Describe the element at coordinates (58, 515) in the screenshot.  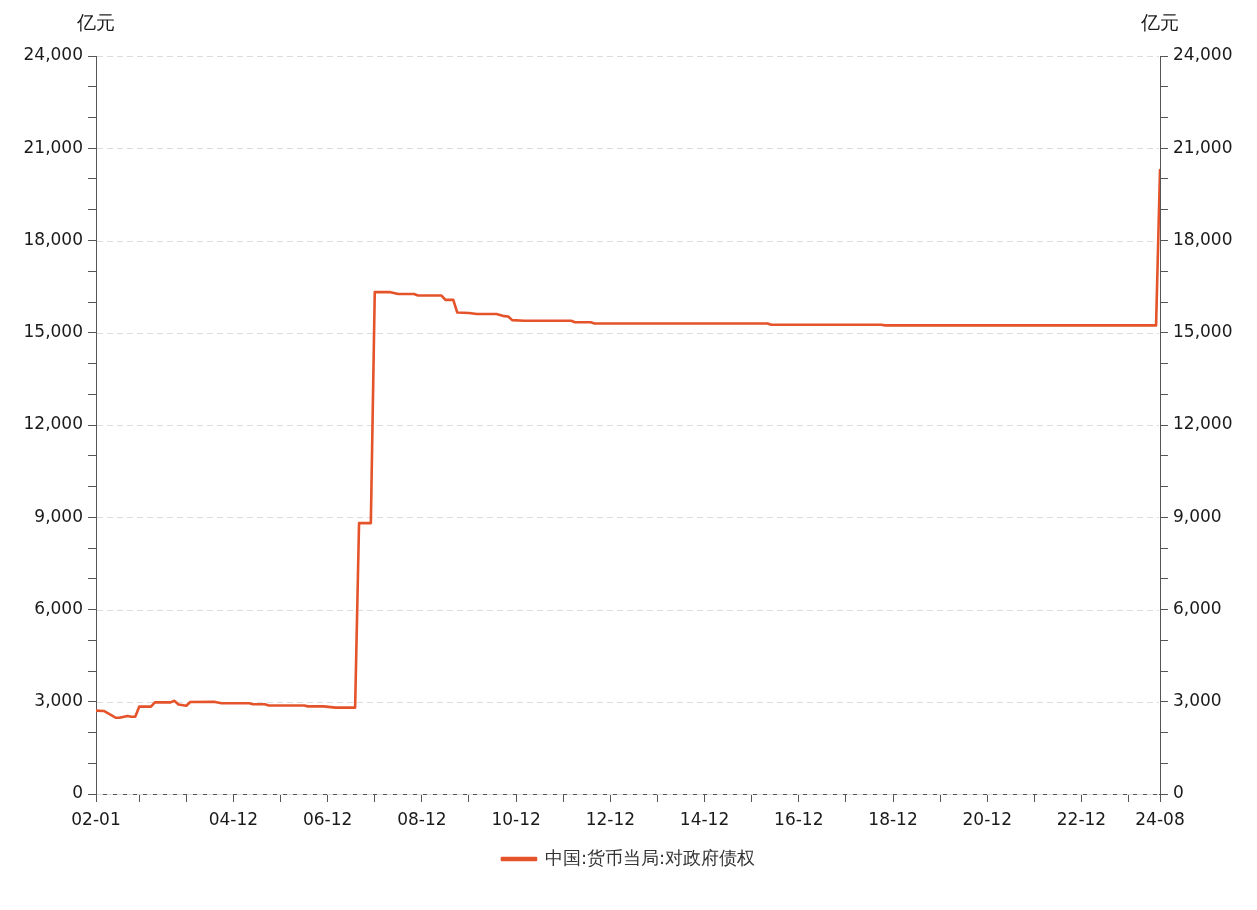
I see `y-tick-label: 9,000` at that location.